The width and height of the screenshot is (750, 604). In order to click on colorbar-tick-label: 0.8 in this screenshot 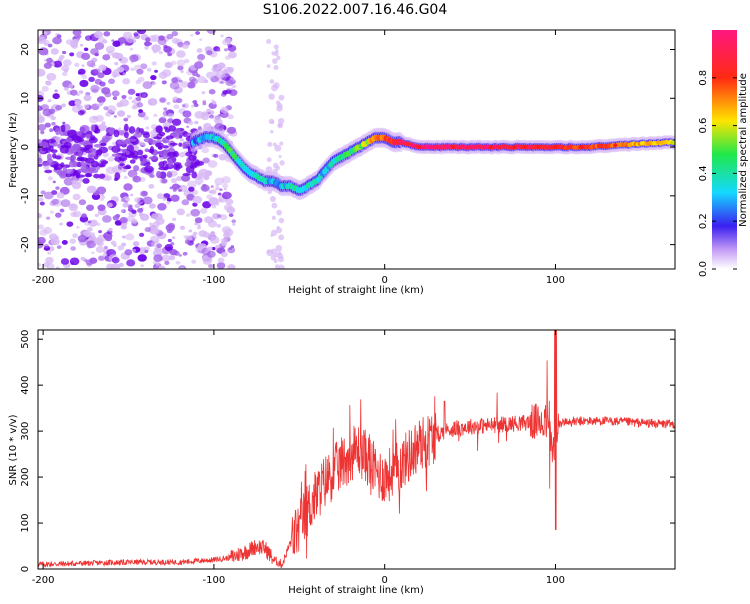, I will do `click(703, 78)`.